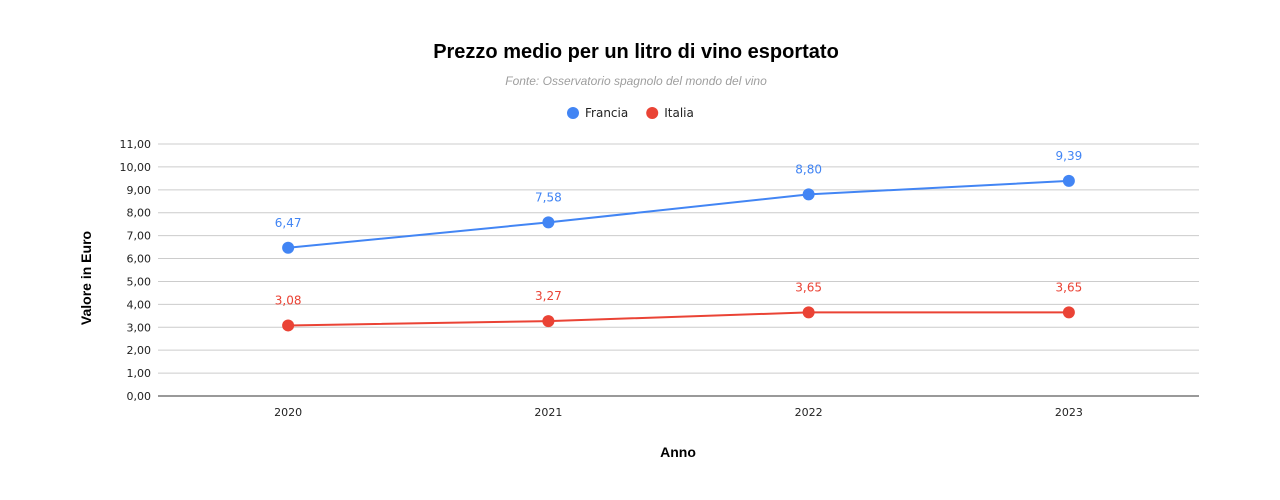 This screenshot has width=1280, height=500. Describe the element at coordinates (139, 327) in the screenshot. I see `y-tick-label: 3,00` at that location.